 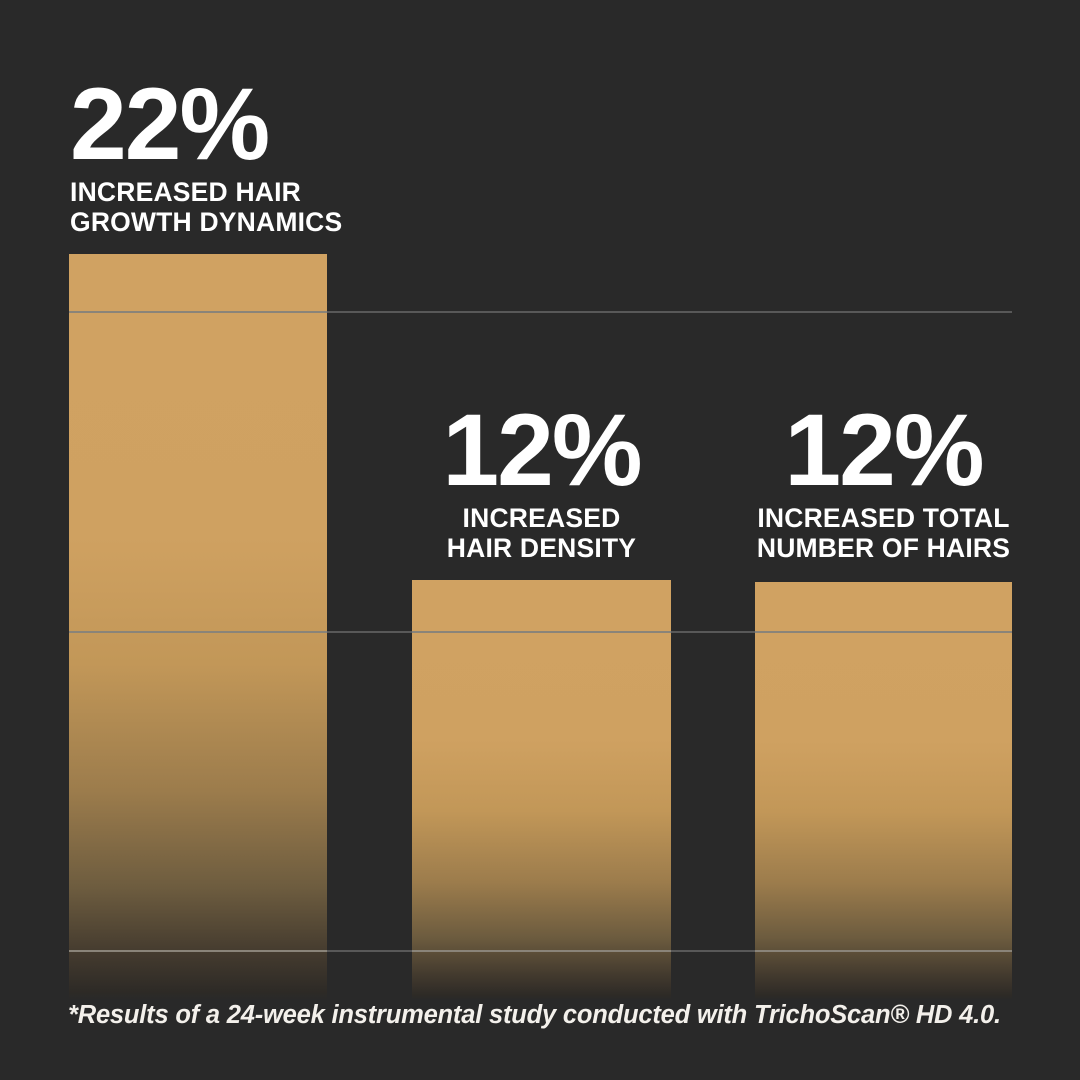 I want to click on stat-block-total-number-of-hairs: 12% INCREASED TOTAL NUMBER OF HAIRS, so click(x=883, y=478).